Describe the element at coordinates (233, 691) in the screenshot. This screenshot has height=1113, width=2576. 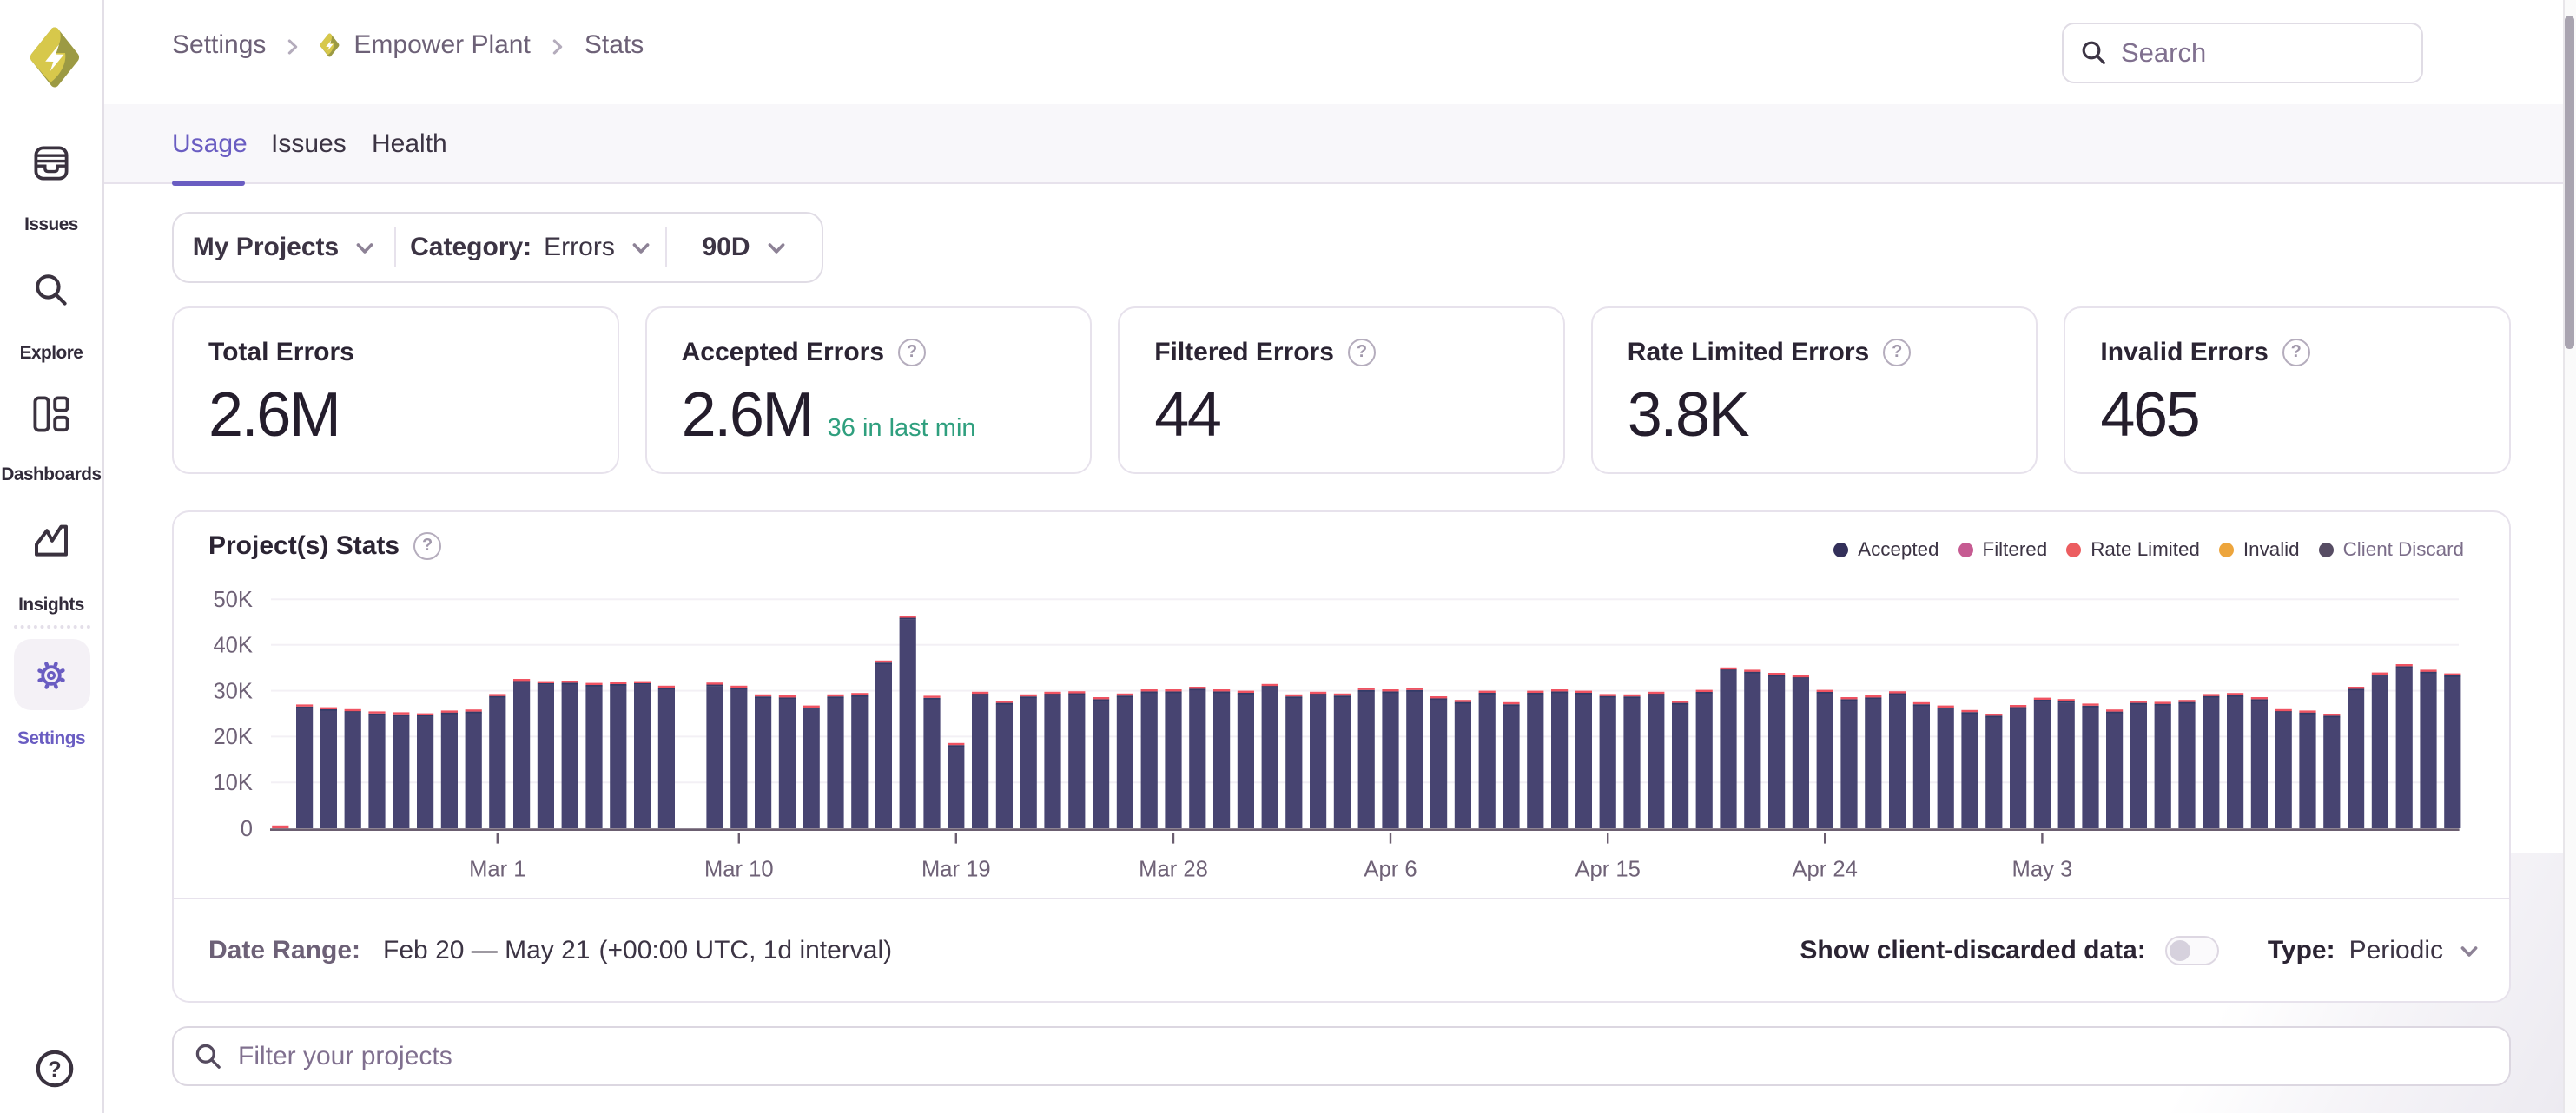
I see `svg-text: 30K` at that location.